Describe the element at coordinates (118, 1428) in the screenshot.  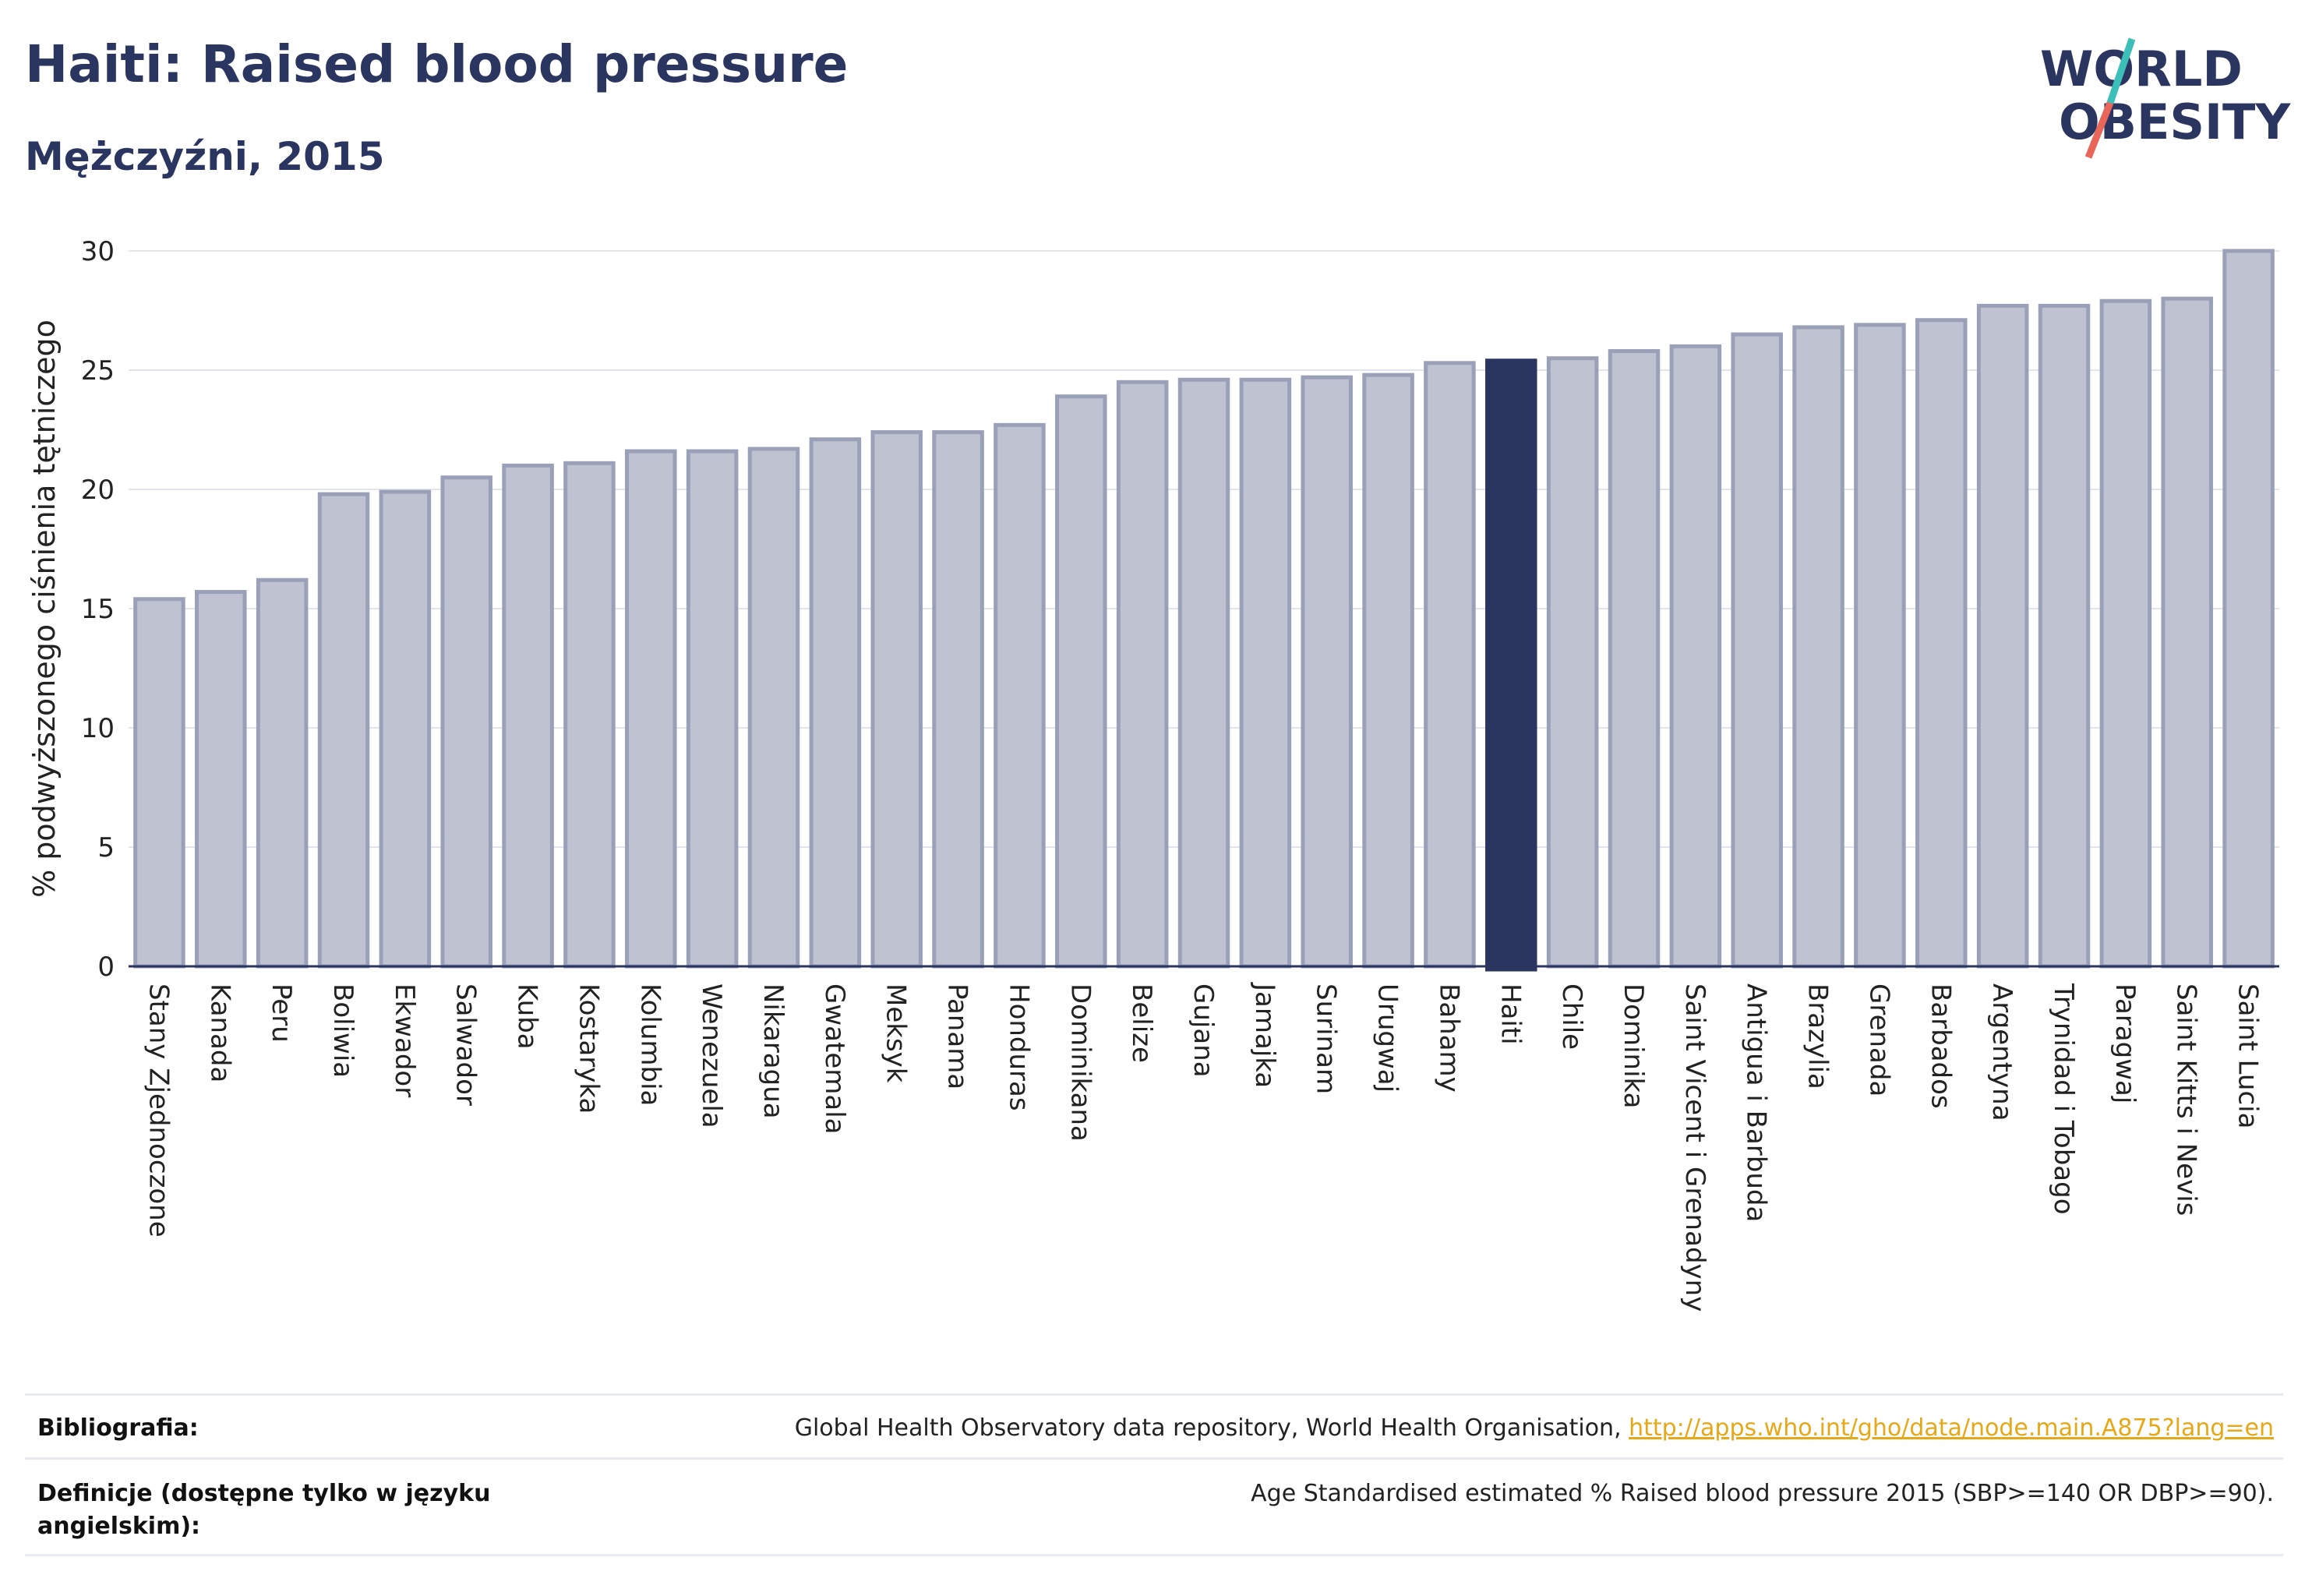
I see `bibliography-label: Bibliografia:` at that location.